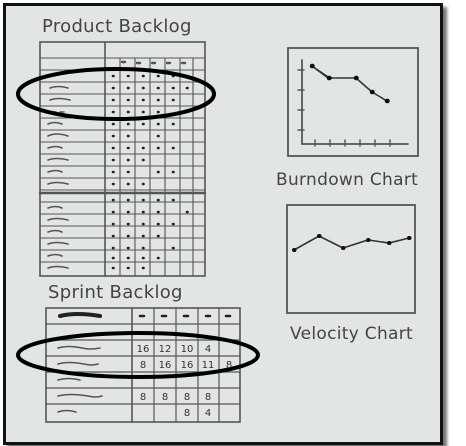  I want to click on burndown-line, so click(349, 83).